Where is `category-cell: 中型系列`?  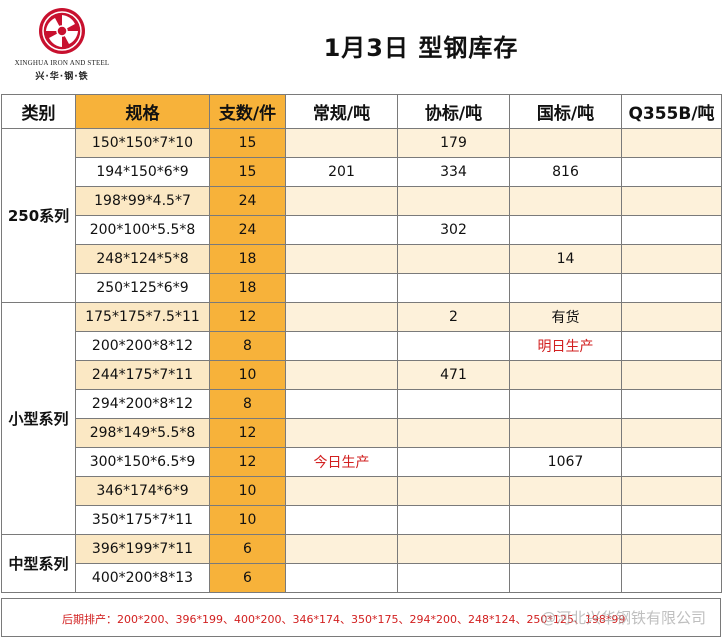 category-cell: 中型系列 is located at coordinates (38, 563).